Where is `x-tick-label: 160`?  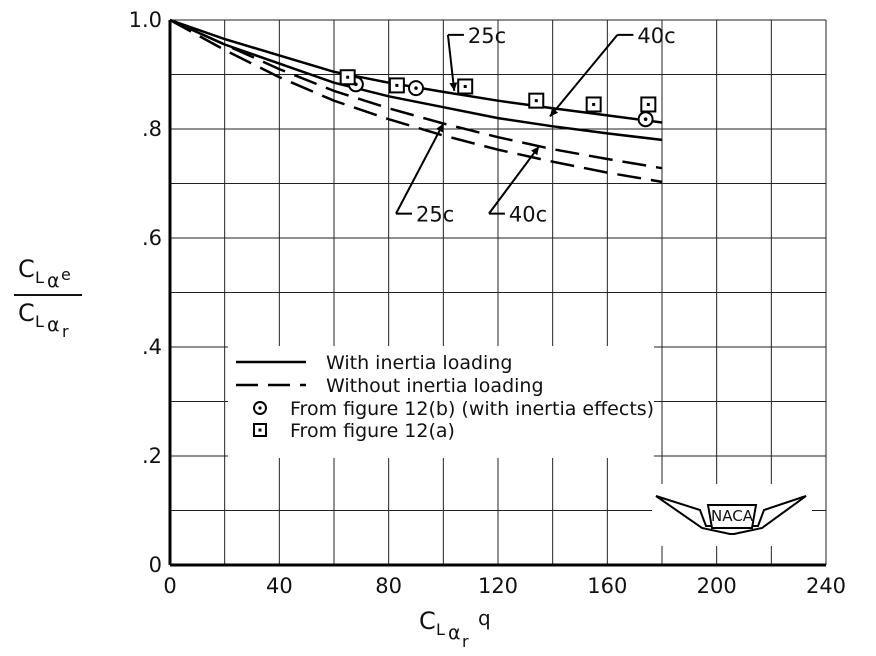
x-tick-label: 160 is located at coordinates (607, 586).